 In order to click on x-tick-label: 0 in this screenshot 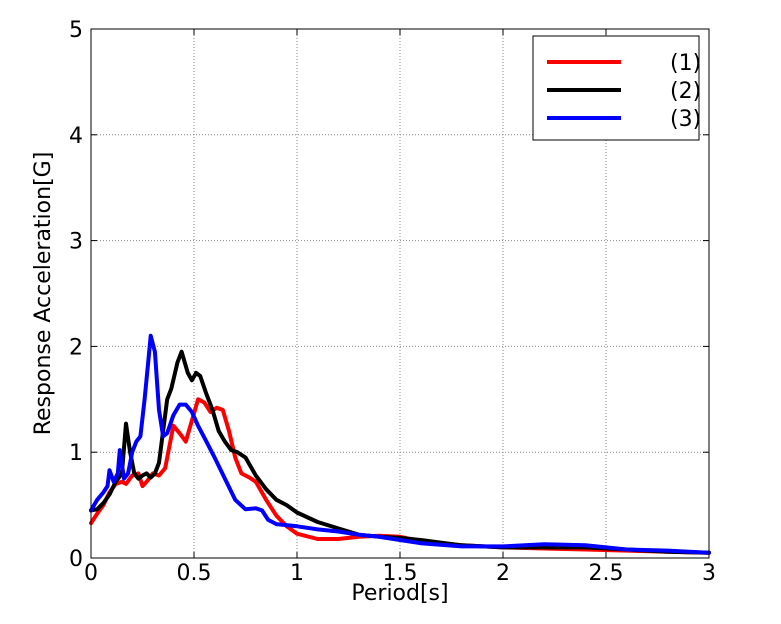, I will do `click(91, 573)`.